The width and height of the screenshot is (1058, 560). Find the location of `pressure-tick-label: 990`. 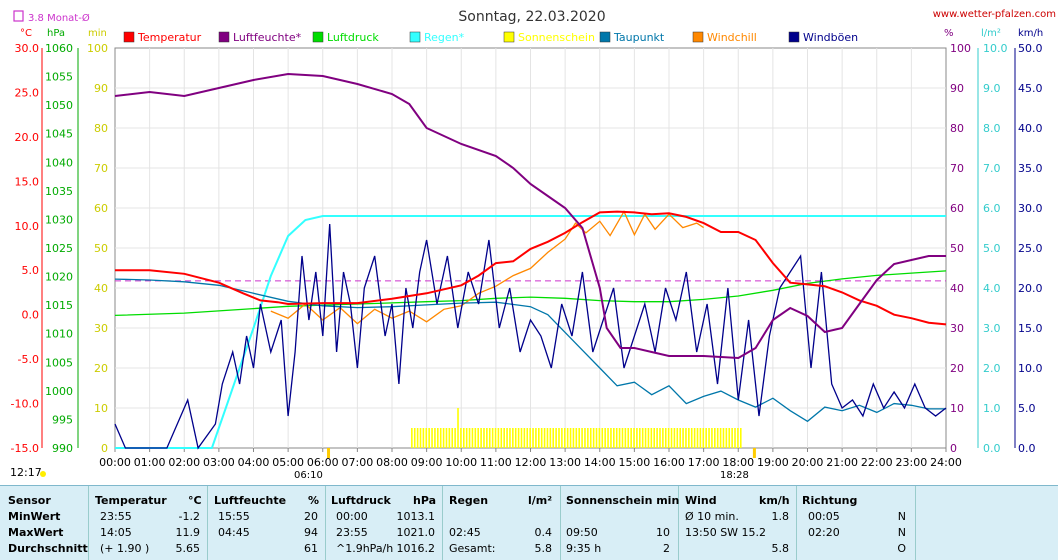

pressure-tick-label: 990 is located at coordinates (62, 448).